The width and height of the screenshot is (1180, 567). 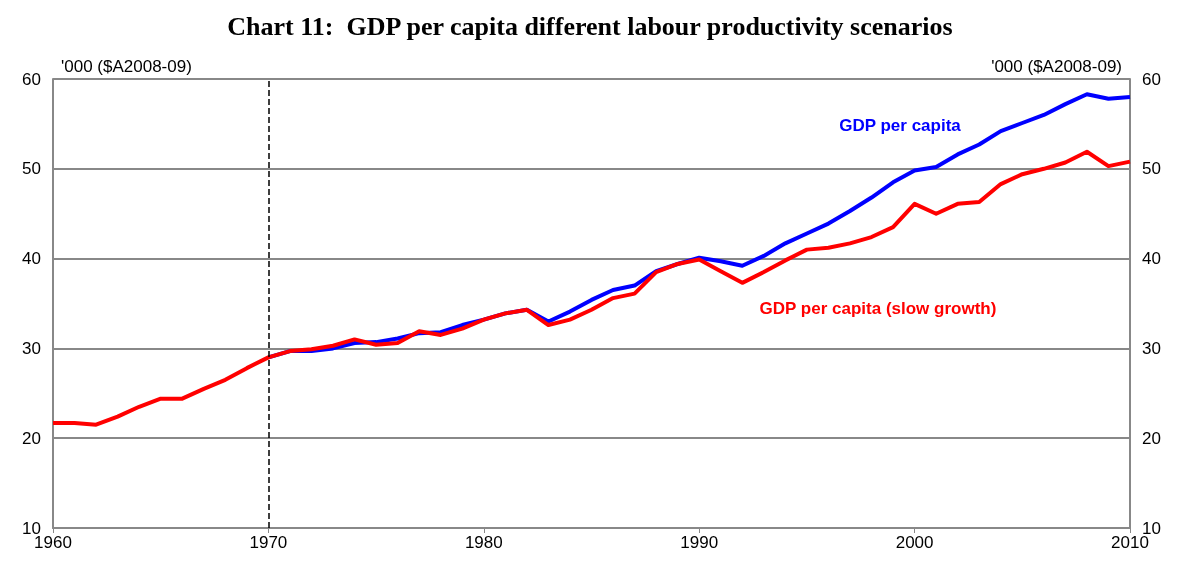 What do you see at coordinates (53, 542) in the screenshot?
I see `x-tick-label: 1960` at bounding box center [53, 542].